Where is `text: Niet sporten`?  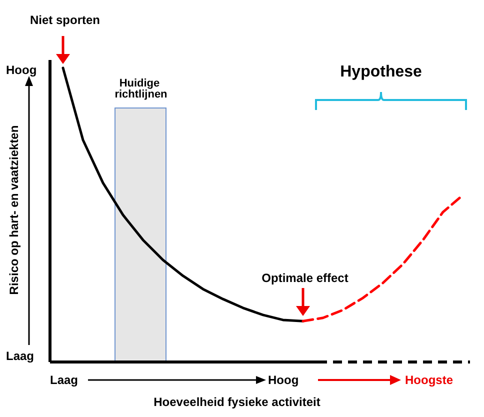 text: Niet sporten is located at coordinates (65, 20).